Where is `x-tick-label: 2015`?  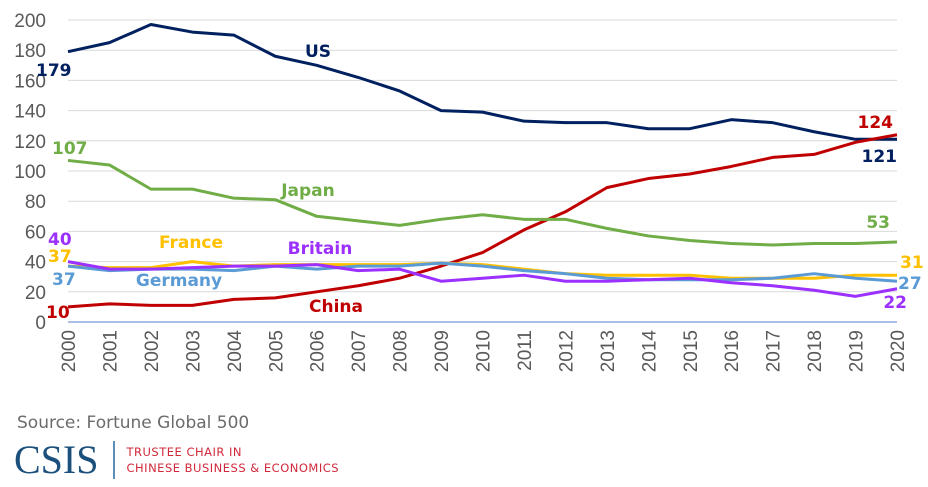 x-tick-label: 2015 is located at coordinates (691, 351).